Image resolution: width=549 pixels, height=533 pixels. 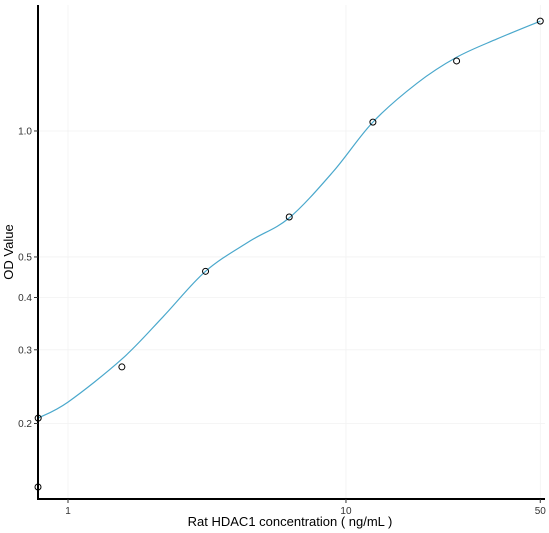 I want to click on y-tick-label: 0.2, so click(x=25, y=424).